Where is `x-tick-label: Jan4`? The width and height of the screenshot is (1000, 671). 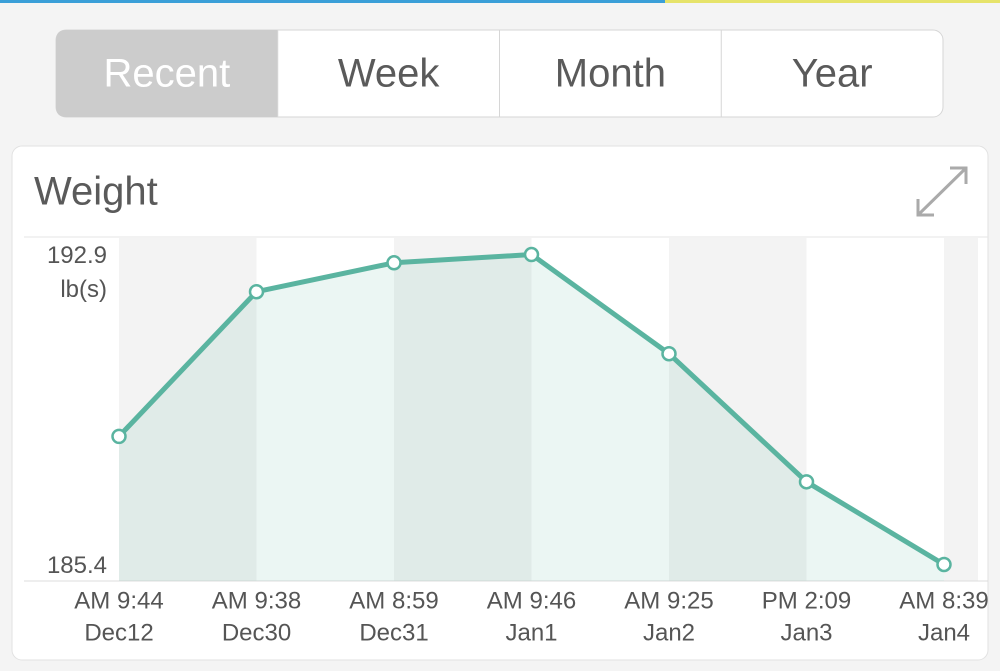 x-tick-label: Jan4 is located at coordinates (944, 632).